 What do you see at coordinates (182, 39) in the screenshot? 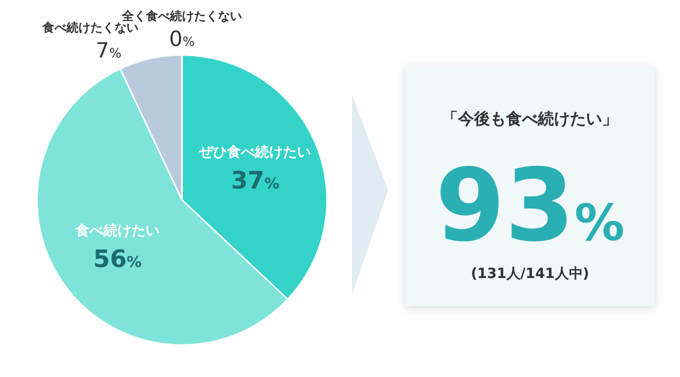
I see `text: 0%` at bounding box center [182, 39].